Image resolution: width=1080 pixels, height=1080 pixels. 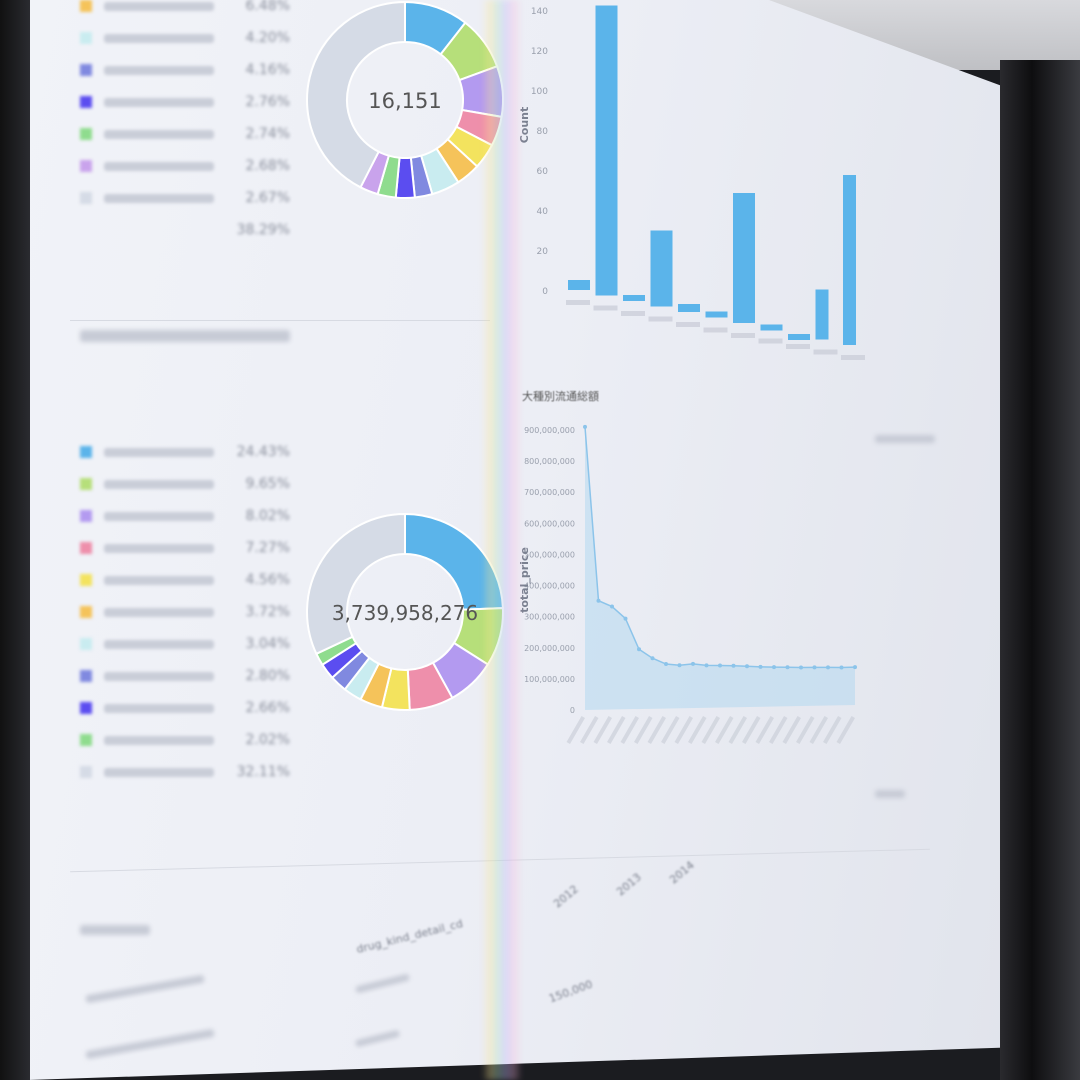 I want to click on legend-item: 6.48%, so click(x=185, y=11).